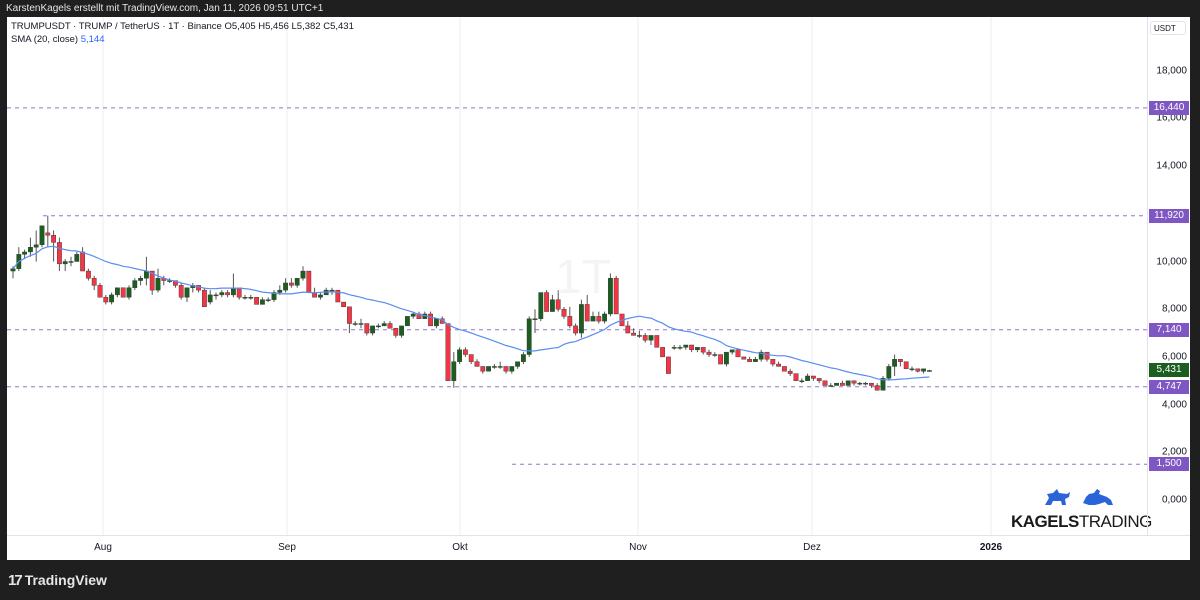 The image size is (1200, 600). Describe the element at coordinates (1174, 452) in the screenshot. I see `price-tick: 2,000` at that location.